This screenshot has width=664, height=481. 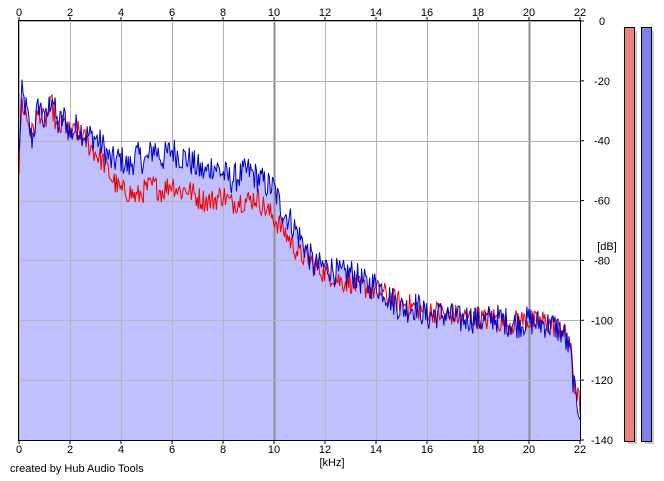 What do you see at coordinates (478, 13) in the screenshot?
I see `x-tick-label-top: 18` at bounding box center [478, 13].